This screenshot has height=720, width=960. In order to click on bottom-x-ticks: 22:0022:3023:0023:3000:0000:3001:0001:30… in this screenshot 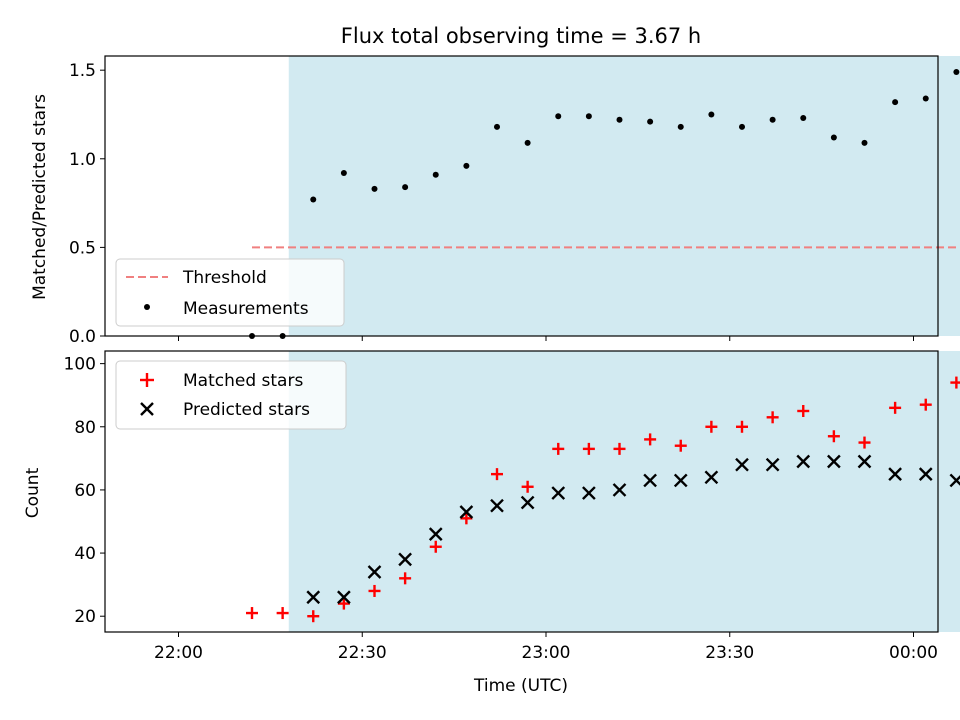, I will do `click(546, 647)`.